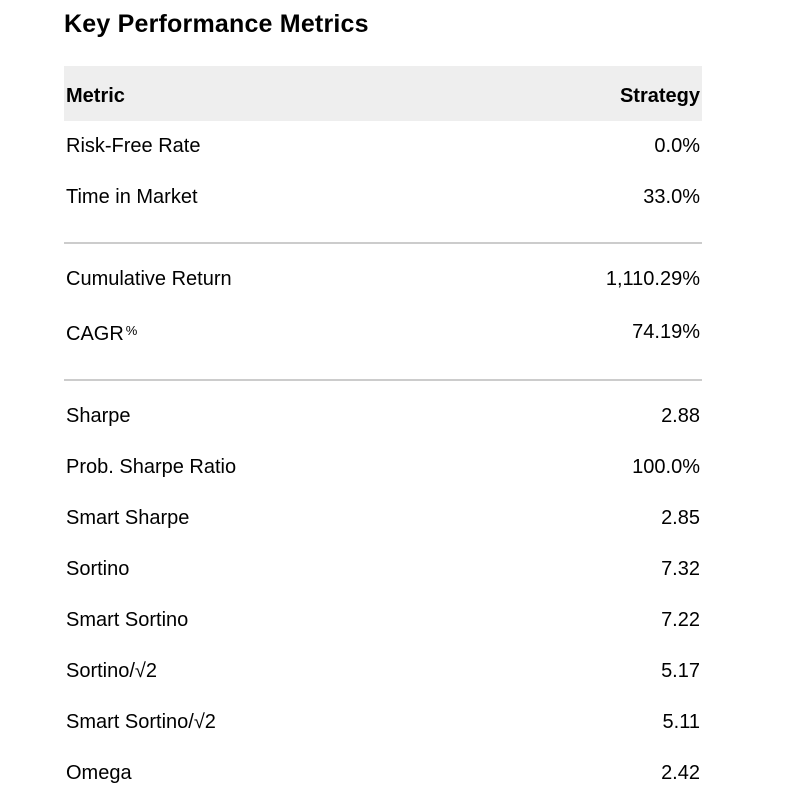 This screenshot has height=801, width=801. I want to click on metric-value: 5.11, so click(681, 722).